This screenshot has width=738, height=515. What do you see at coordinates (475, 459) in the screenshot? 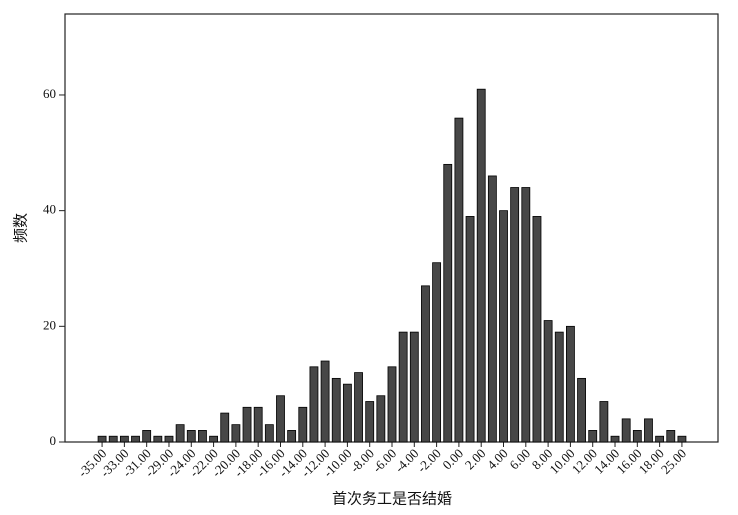
I see `x-tick-label: 2.00` at bounding box center [475, 459].